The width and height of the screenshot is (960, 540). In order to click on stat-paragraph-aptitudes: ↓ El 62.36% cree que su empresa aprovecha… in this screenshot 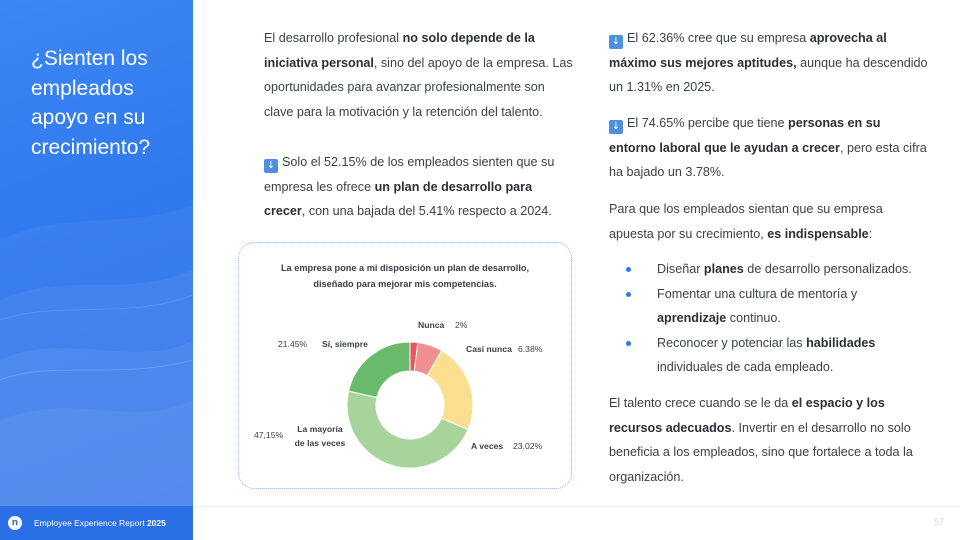, I will do `click(769, 63)`.